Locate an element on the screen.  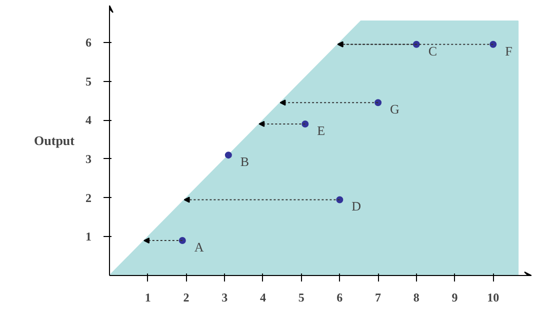
y-tick-label: 2 is located at coordinates (89, 197).